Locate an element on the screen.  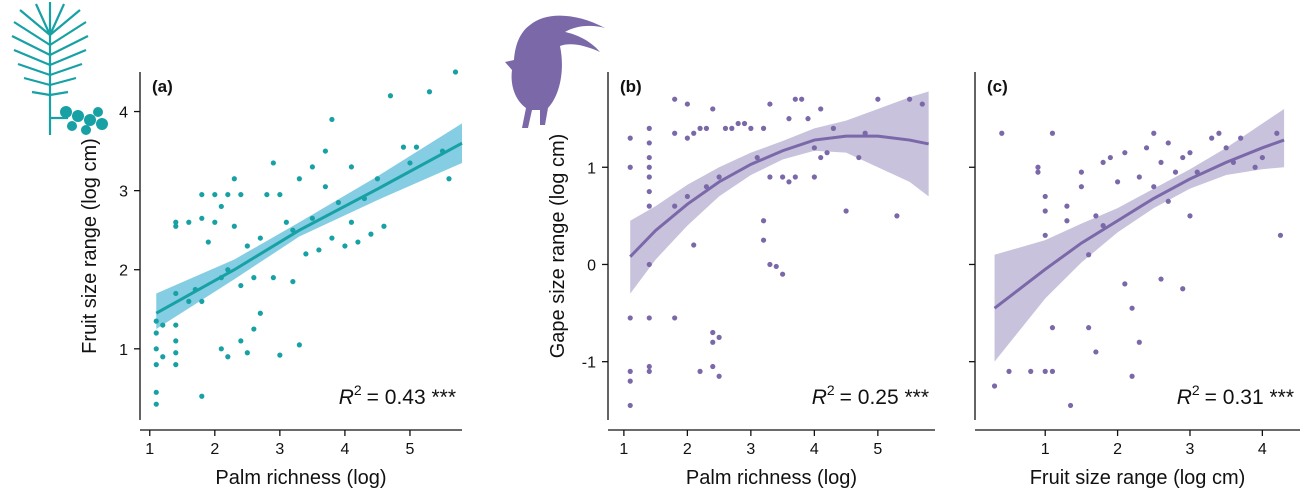
x-axis-title: Fruit size range (log cm) is located at coordinates (1138, 478).